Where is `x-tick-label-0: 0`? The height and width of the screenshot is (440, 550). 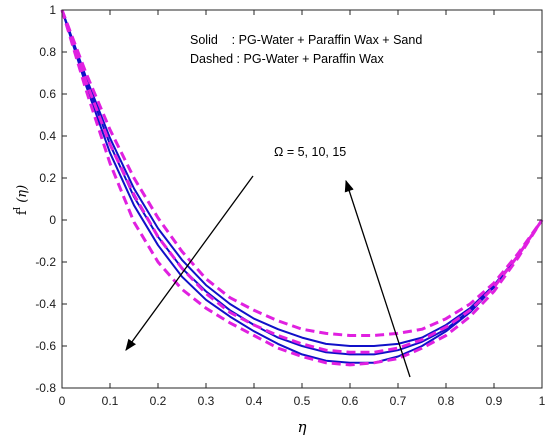
x-tick-label-0: 0 is located at coordinates (62, 401).